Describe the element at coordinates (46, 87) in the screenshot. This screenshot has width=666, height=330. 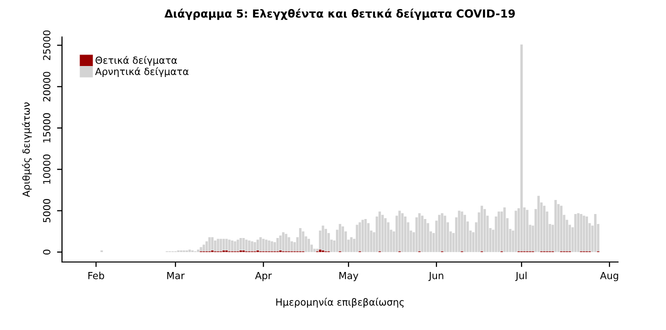
I see `y-tick-label: 20000` at that location.